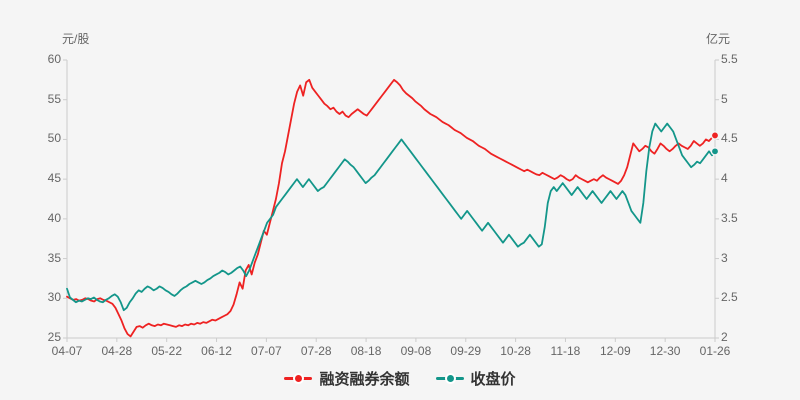  Describe the element at coordinates (718, 39) in the screenshot. I see `right-axis-unit-label: 亿元` at that location.